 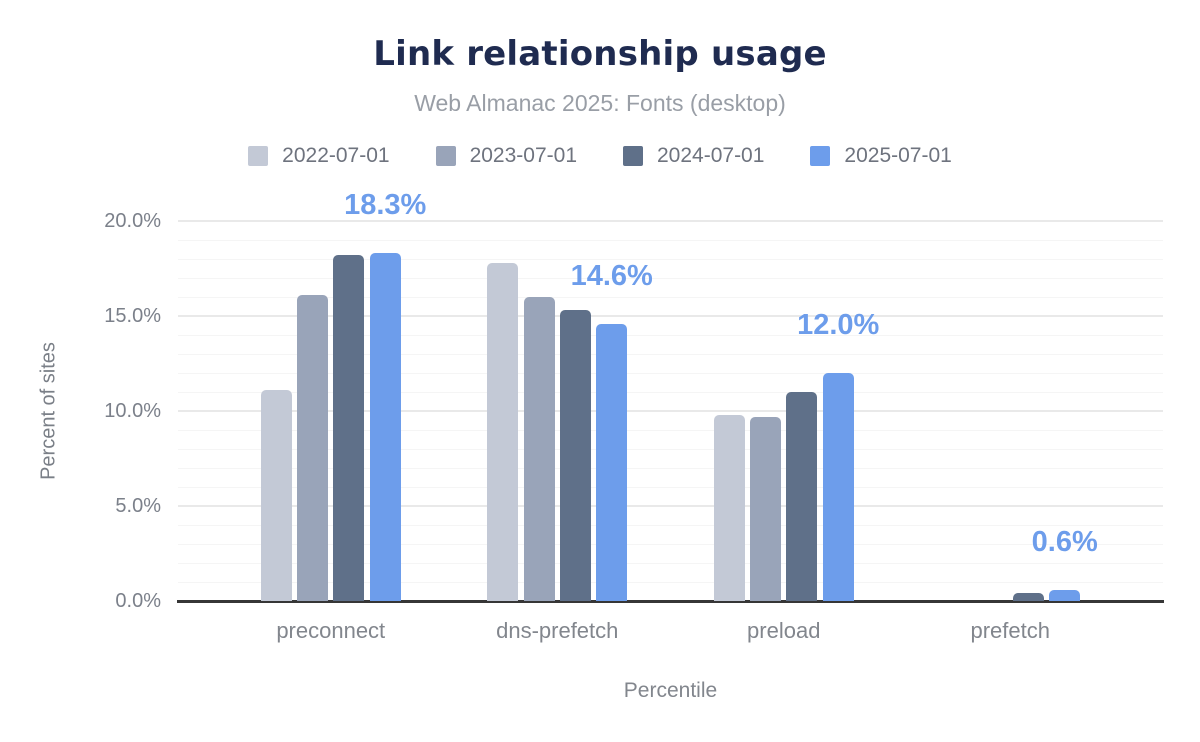 I want to click on bar-2023-07-01-preload, so click(x=766, y=508).